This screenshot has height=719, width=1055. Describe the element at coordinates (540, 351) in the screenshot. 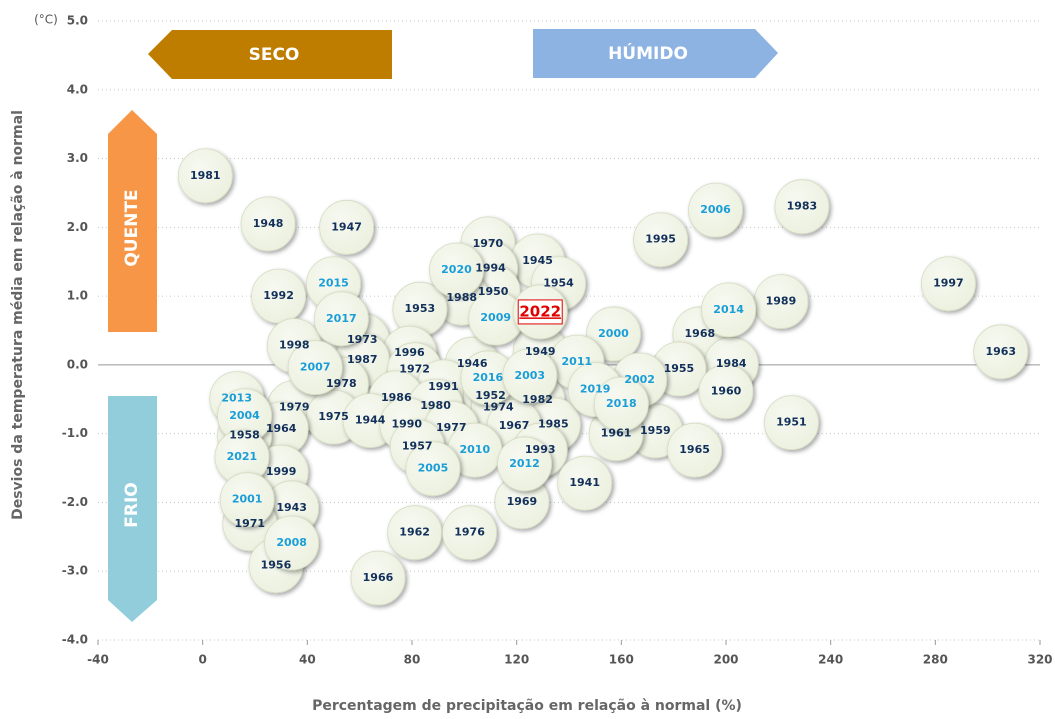

I see `year-label: 1949` at that location.